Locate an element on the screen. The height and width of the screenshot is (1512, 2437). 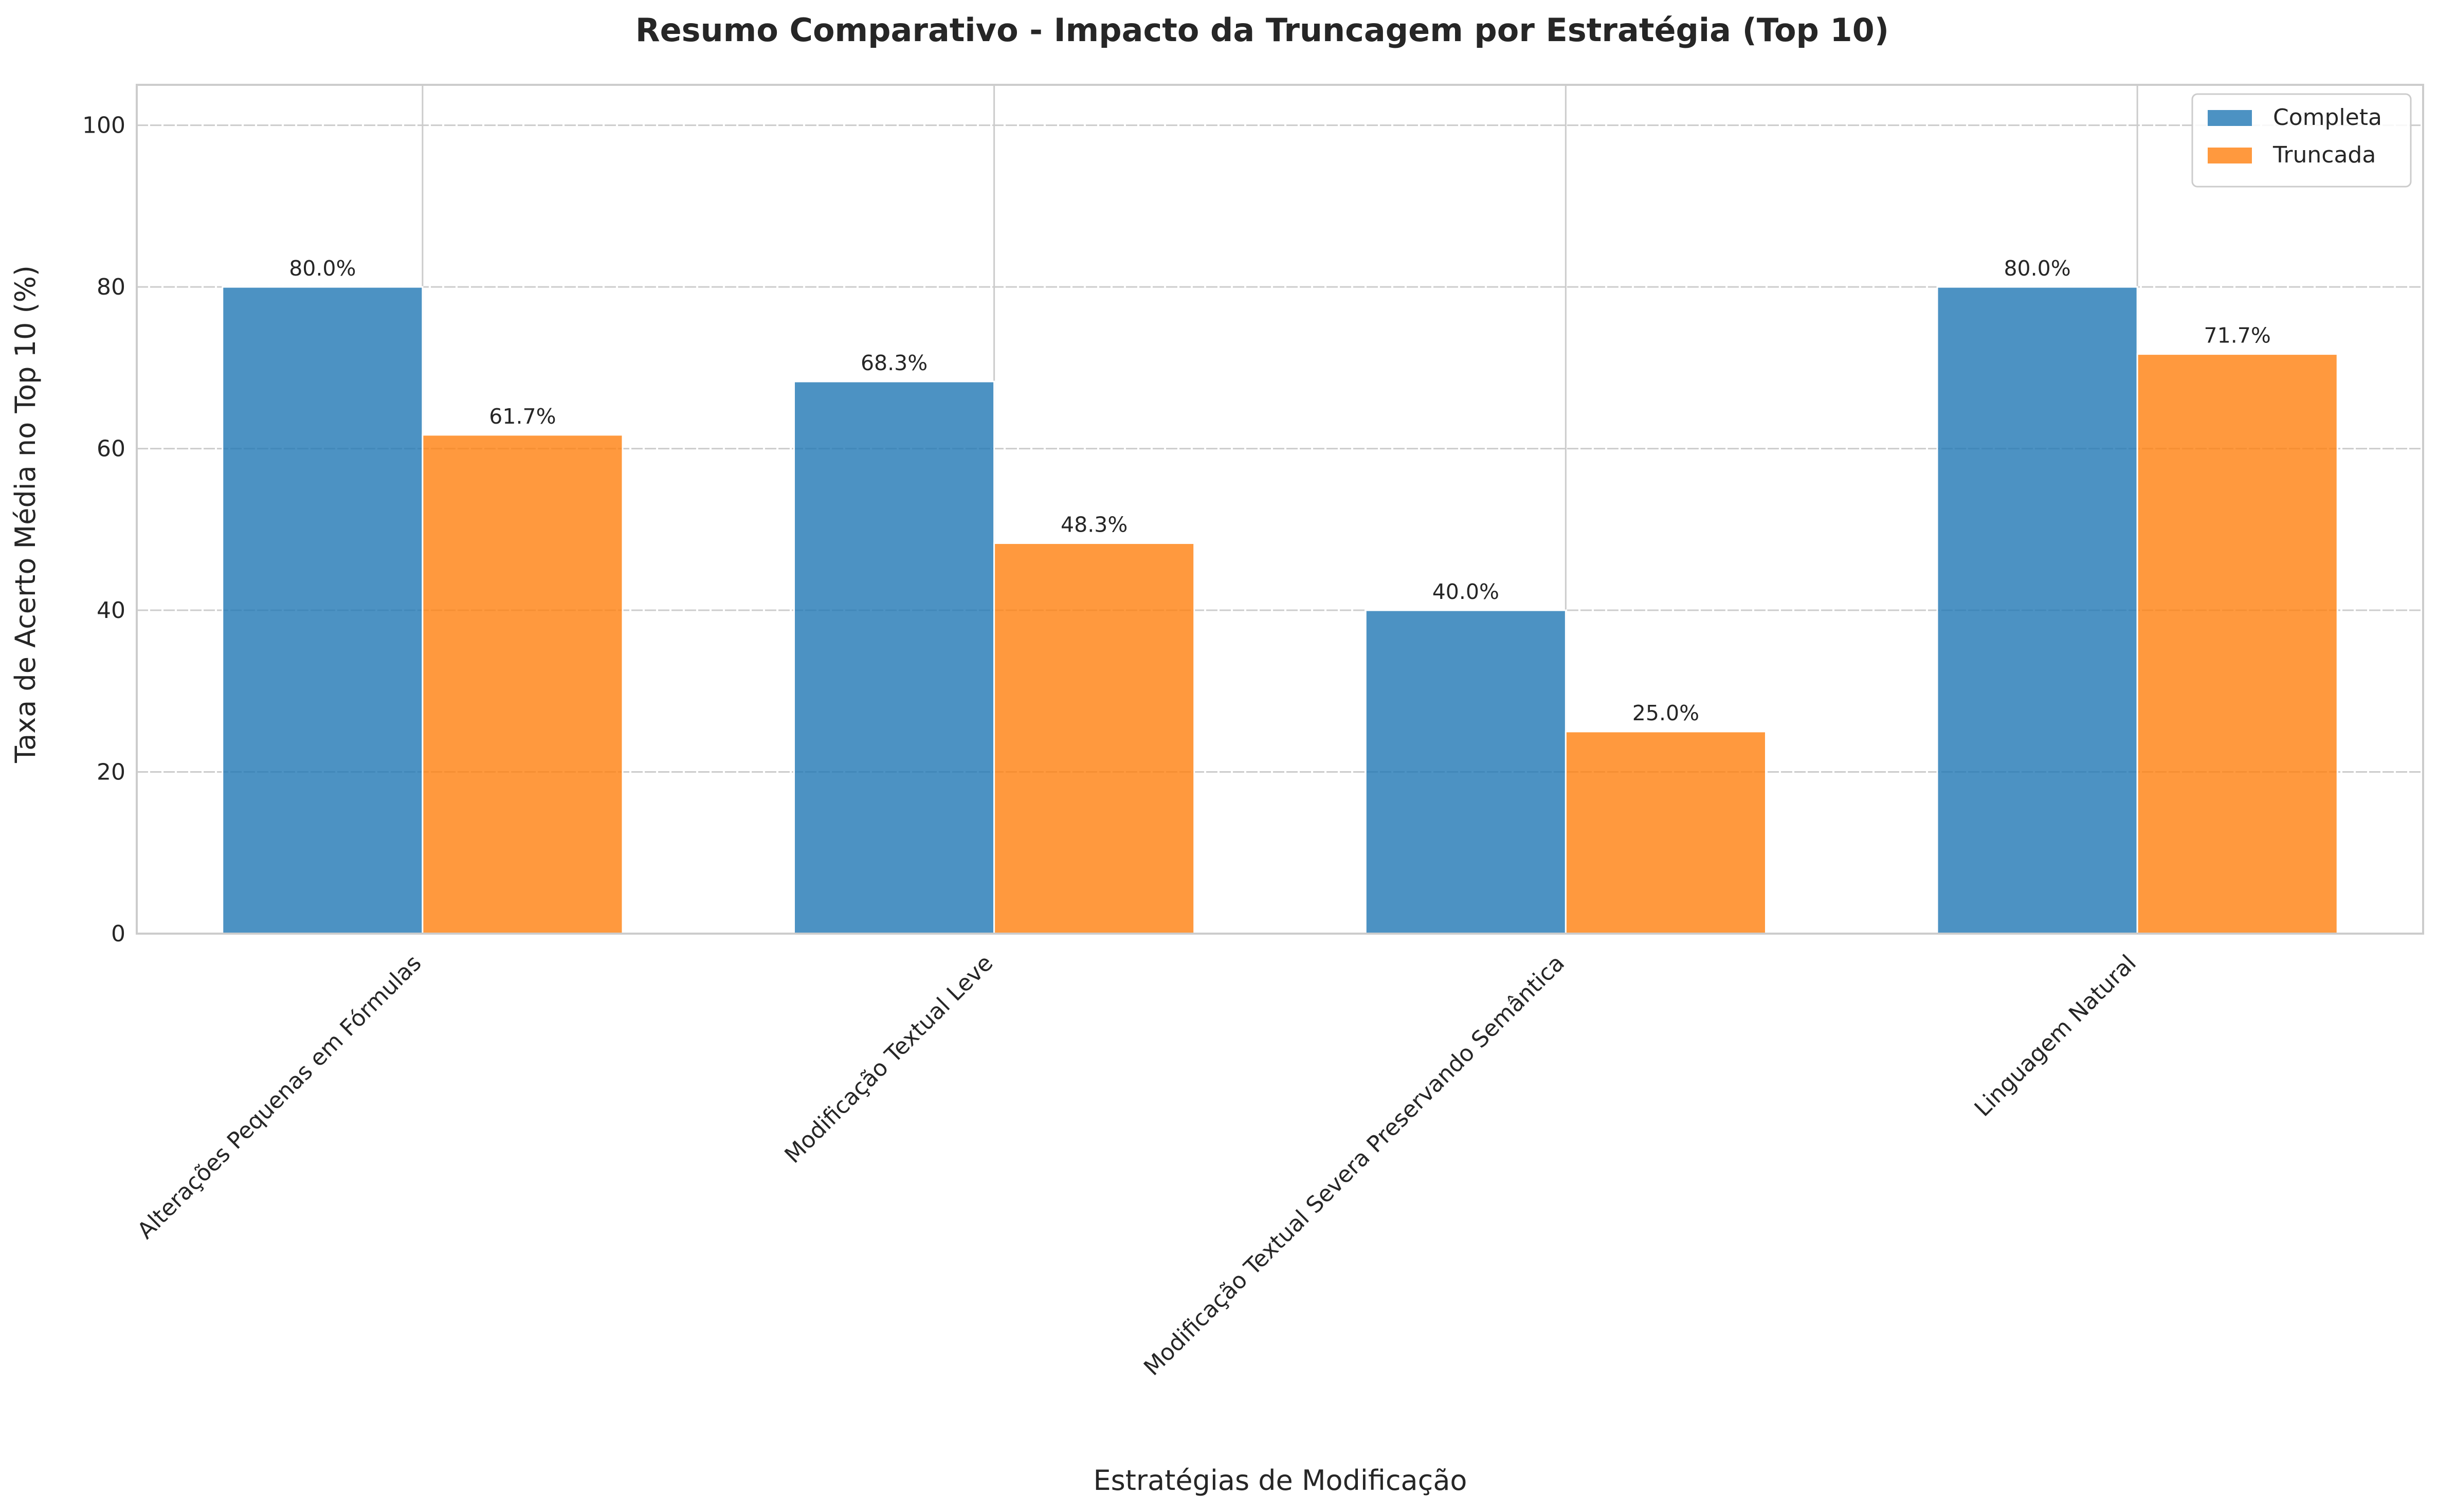
y-axis-label: Taxa de Acerto Média no Top 10 (%) is located at coordinates (25, 514).